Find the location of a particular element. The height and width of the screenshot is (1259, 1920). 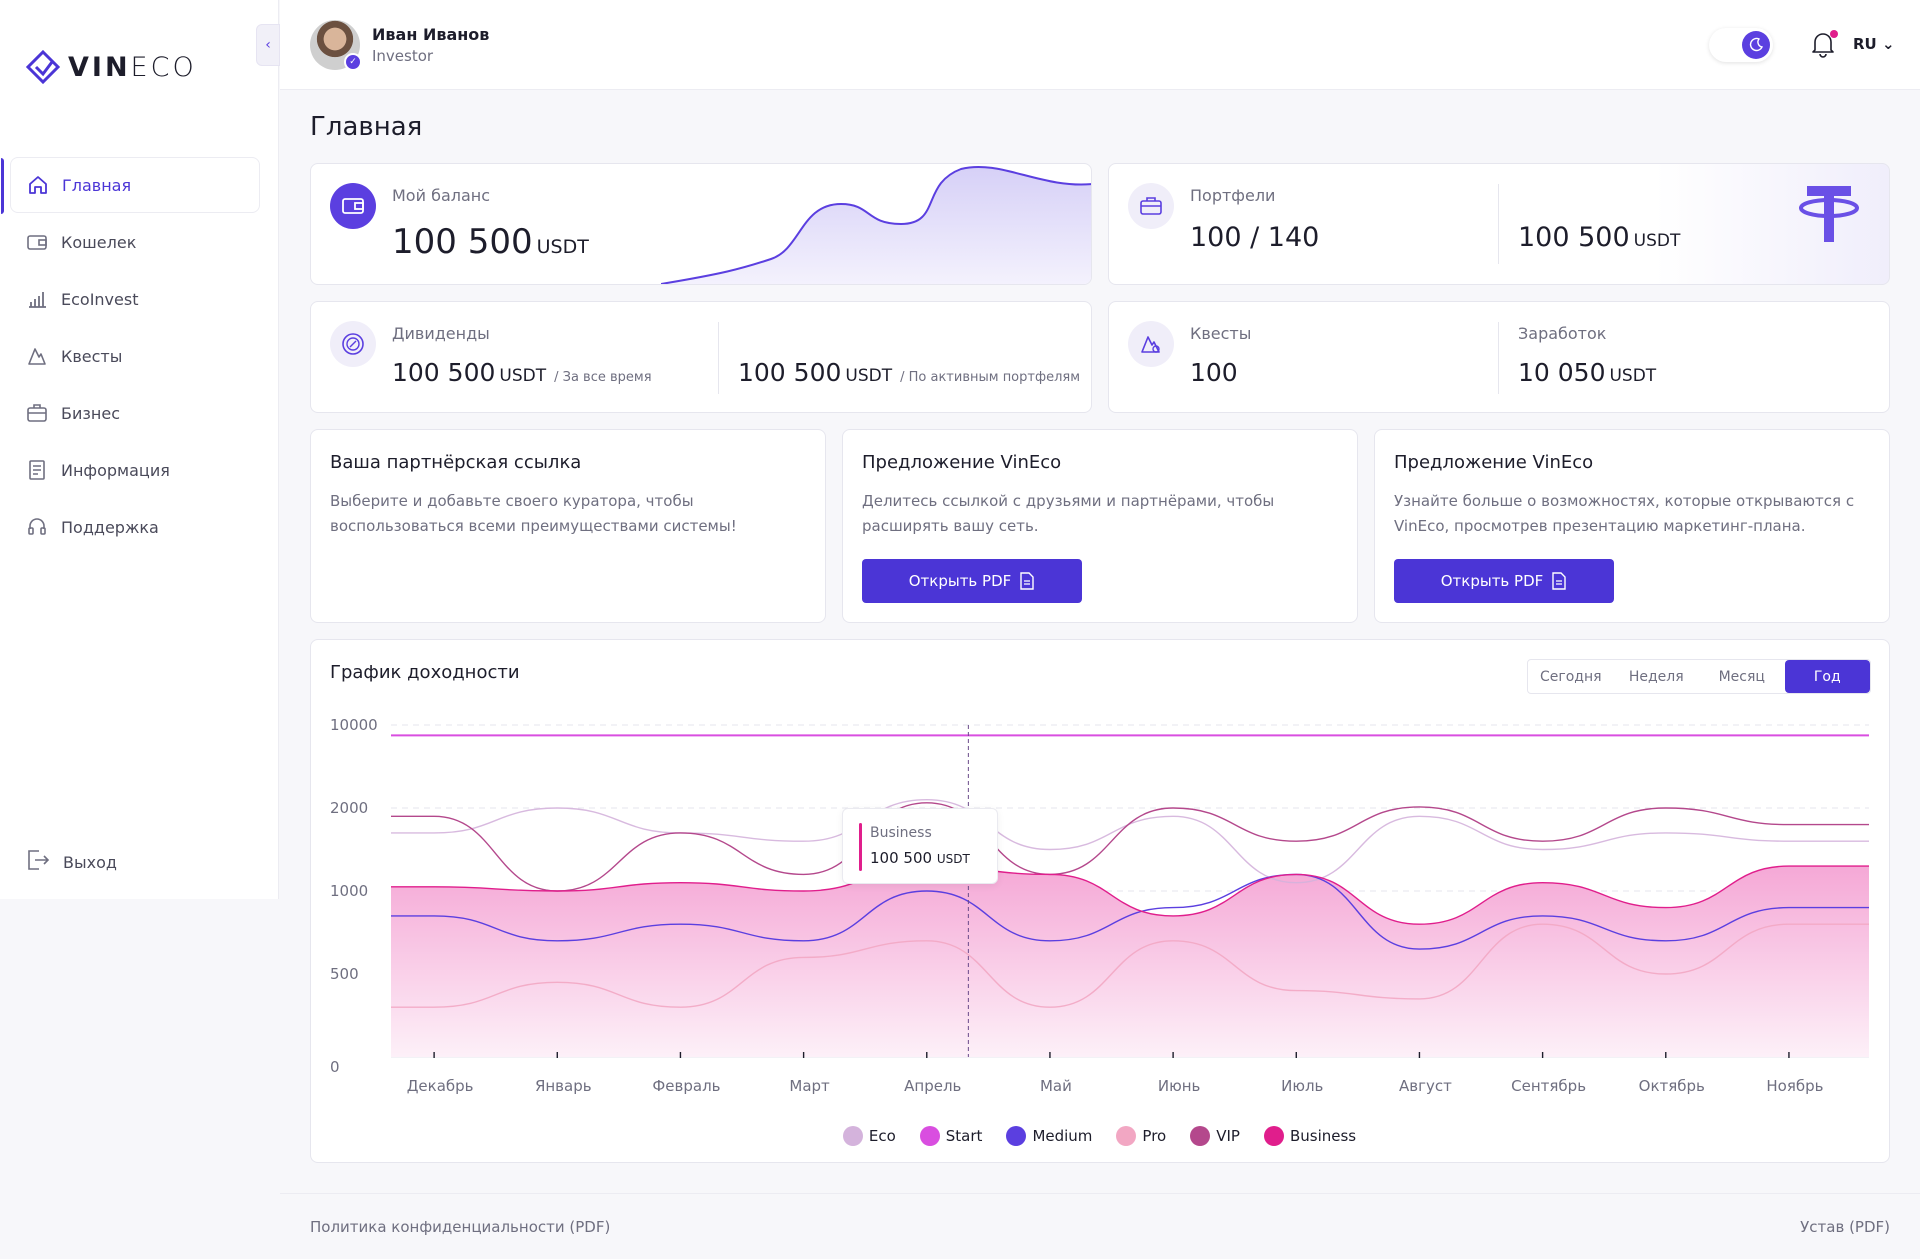

avatar: ✓ is located at coordinates (336, 45).